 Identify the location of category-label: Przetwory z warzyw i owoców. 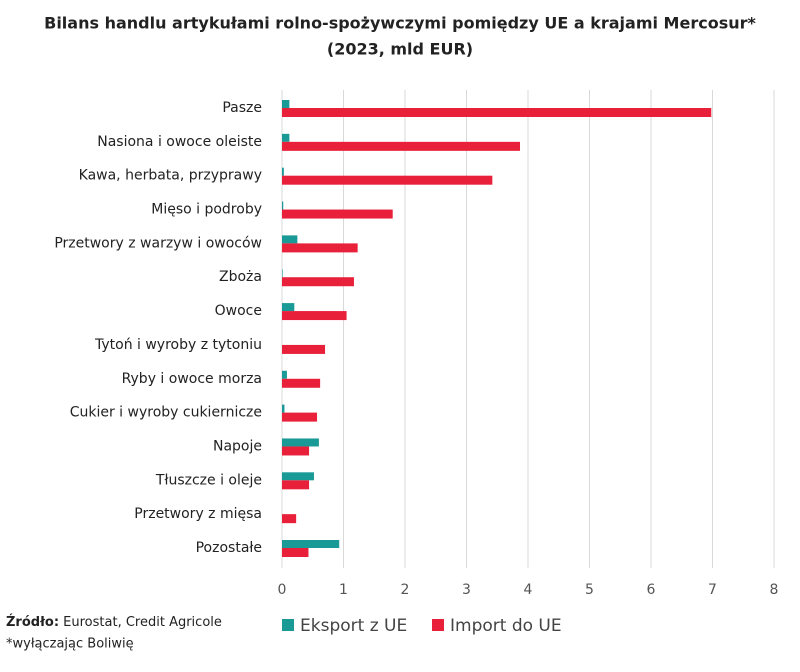
(158, 243).